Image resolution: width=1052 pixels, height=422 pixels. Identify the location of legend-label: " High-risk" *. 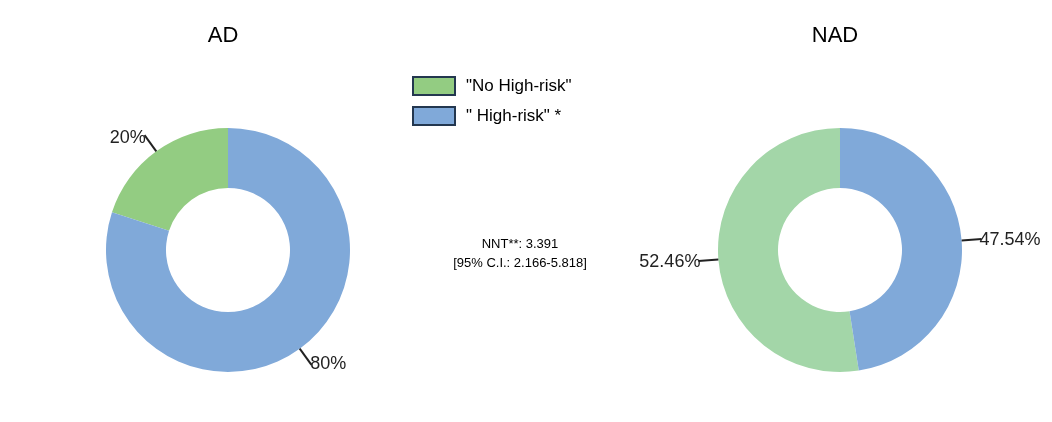
(514, 116).